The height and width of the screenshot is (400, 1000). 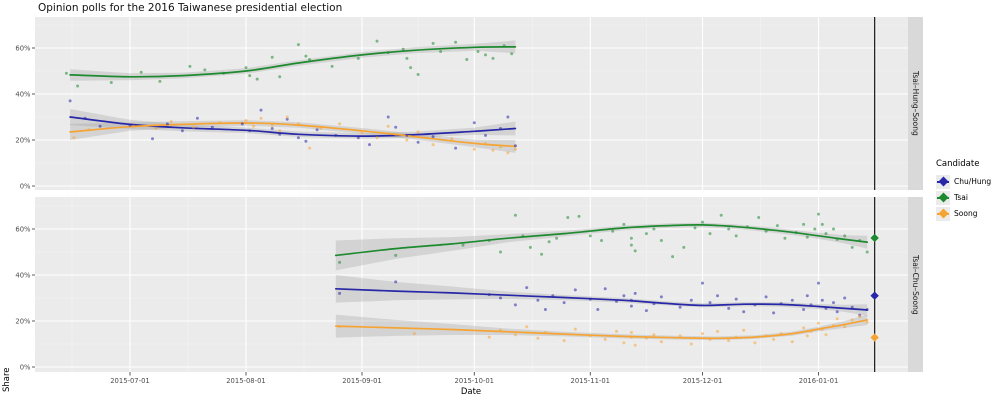 I want to click on smooth-line-chu-hung, so click(x=601, y=299).